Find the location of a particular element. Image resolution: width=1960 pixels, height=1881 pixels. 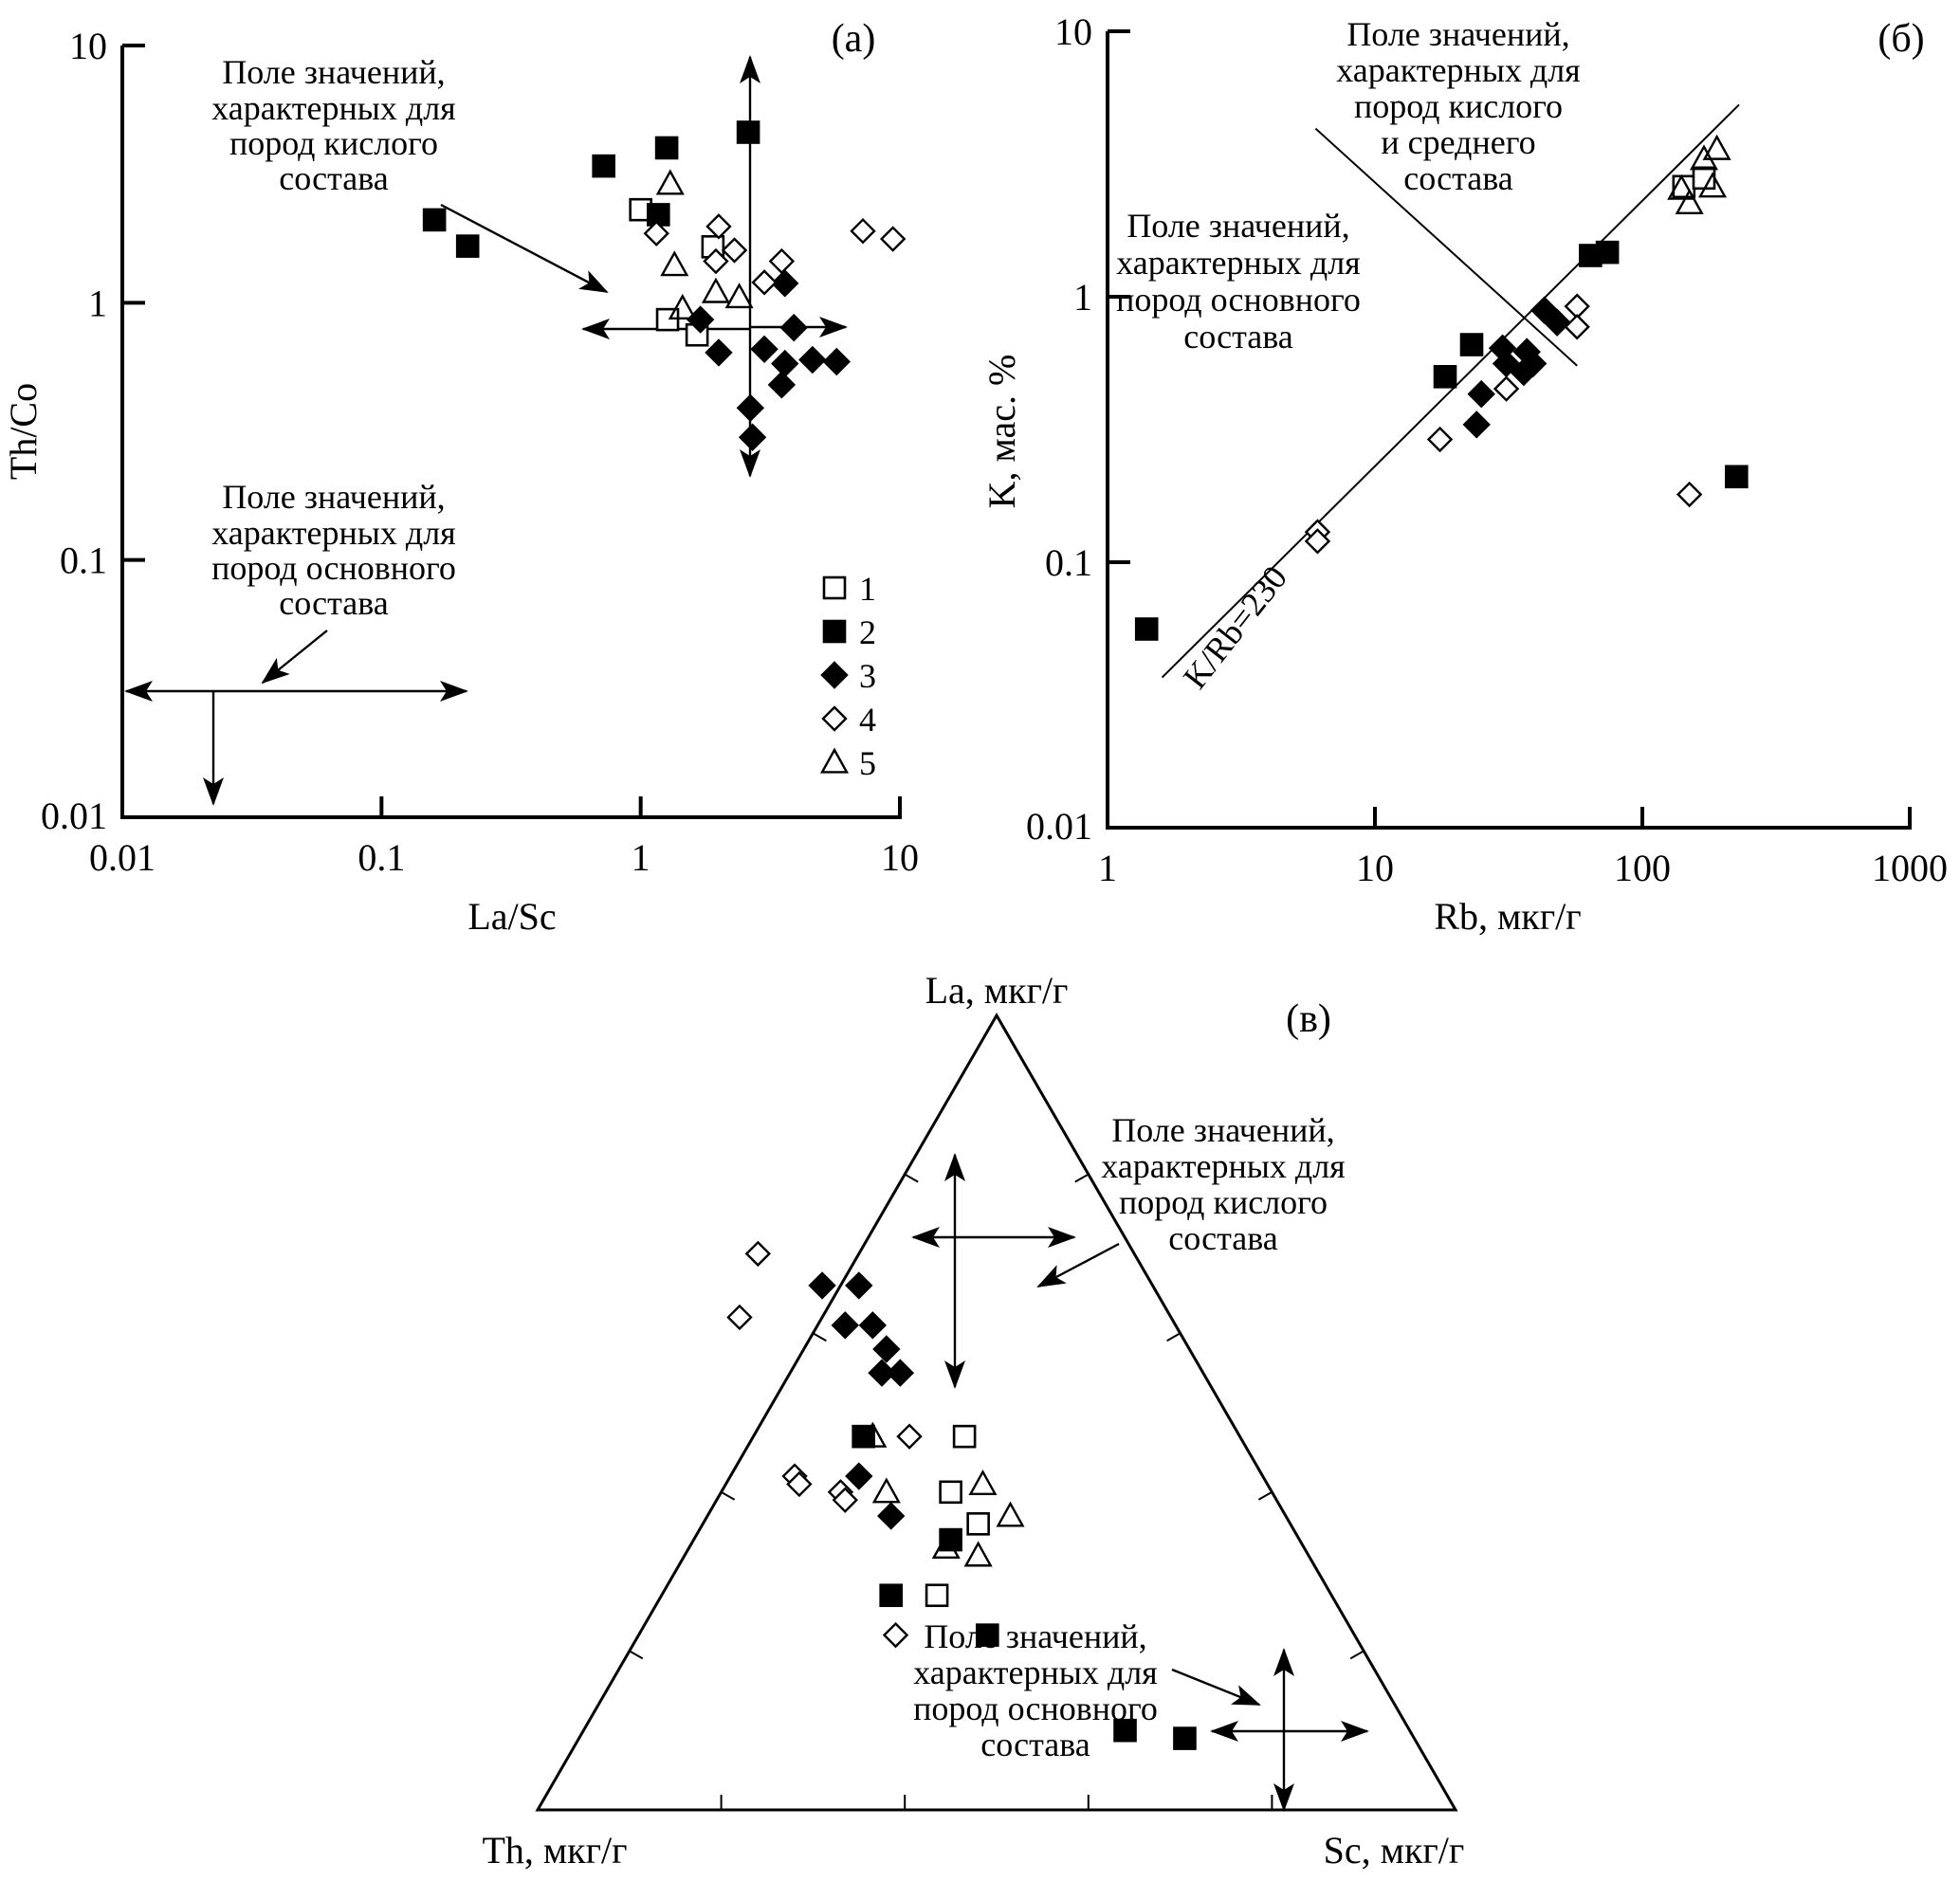

panel-b-kr-ratio-label: K/Rb=230 is located at coordinates (1235, 627).